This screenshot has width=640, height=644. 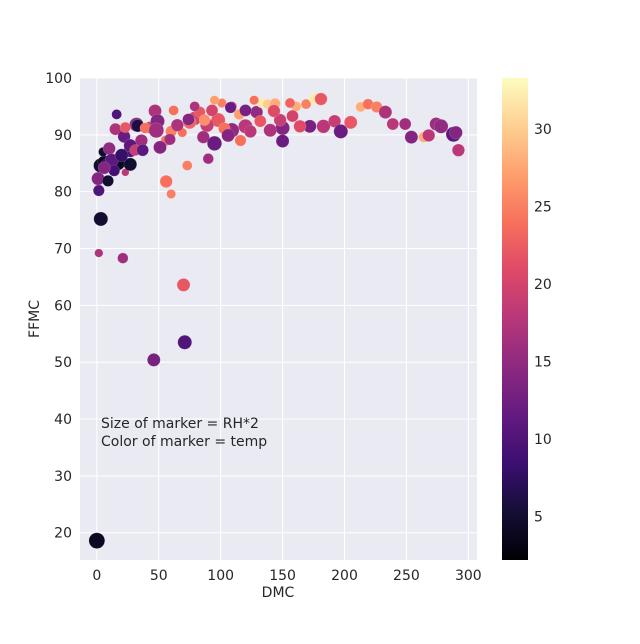 I want to click on x-tick-label: 0, so click(x=96, y=576).